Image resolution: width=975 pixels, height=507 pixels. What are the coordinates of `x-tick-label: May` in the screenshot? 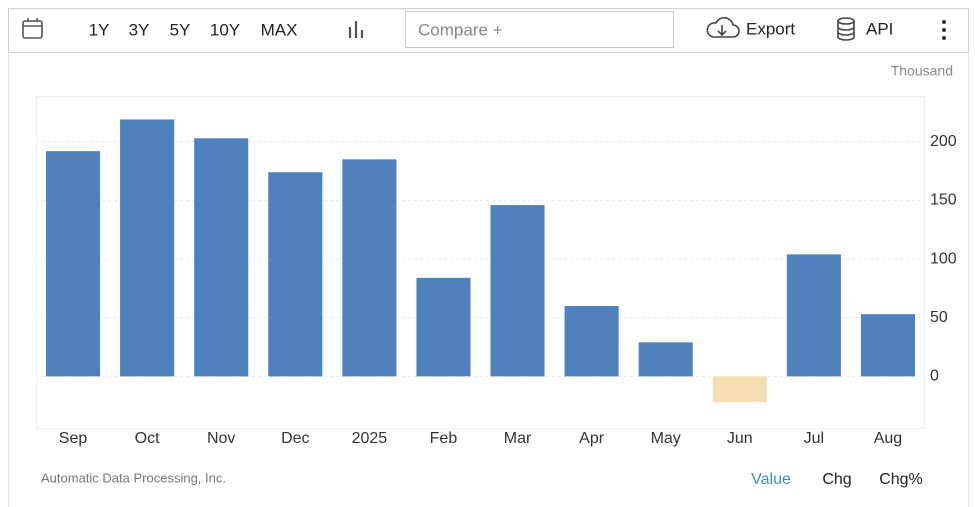 It's located at (666, 438).